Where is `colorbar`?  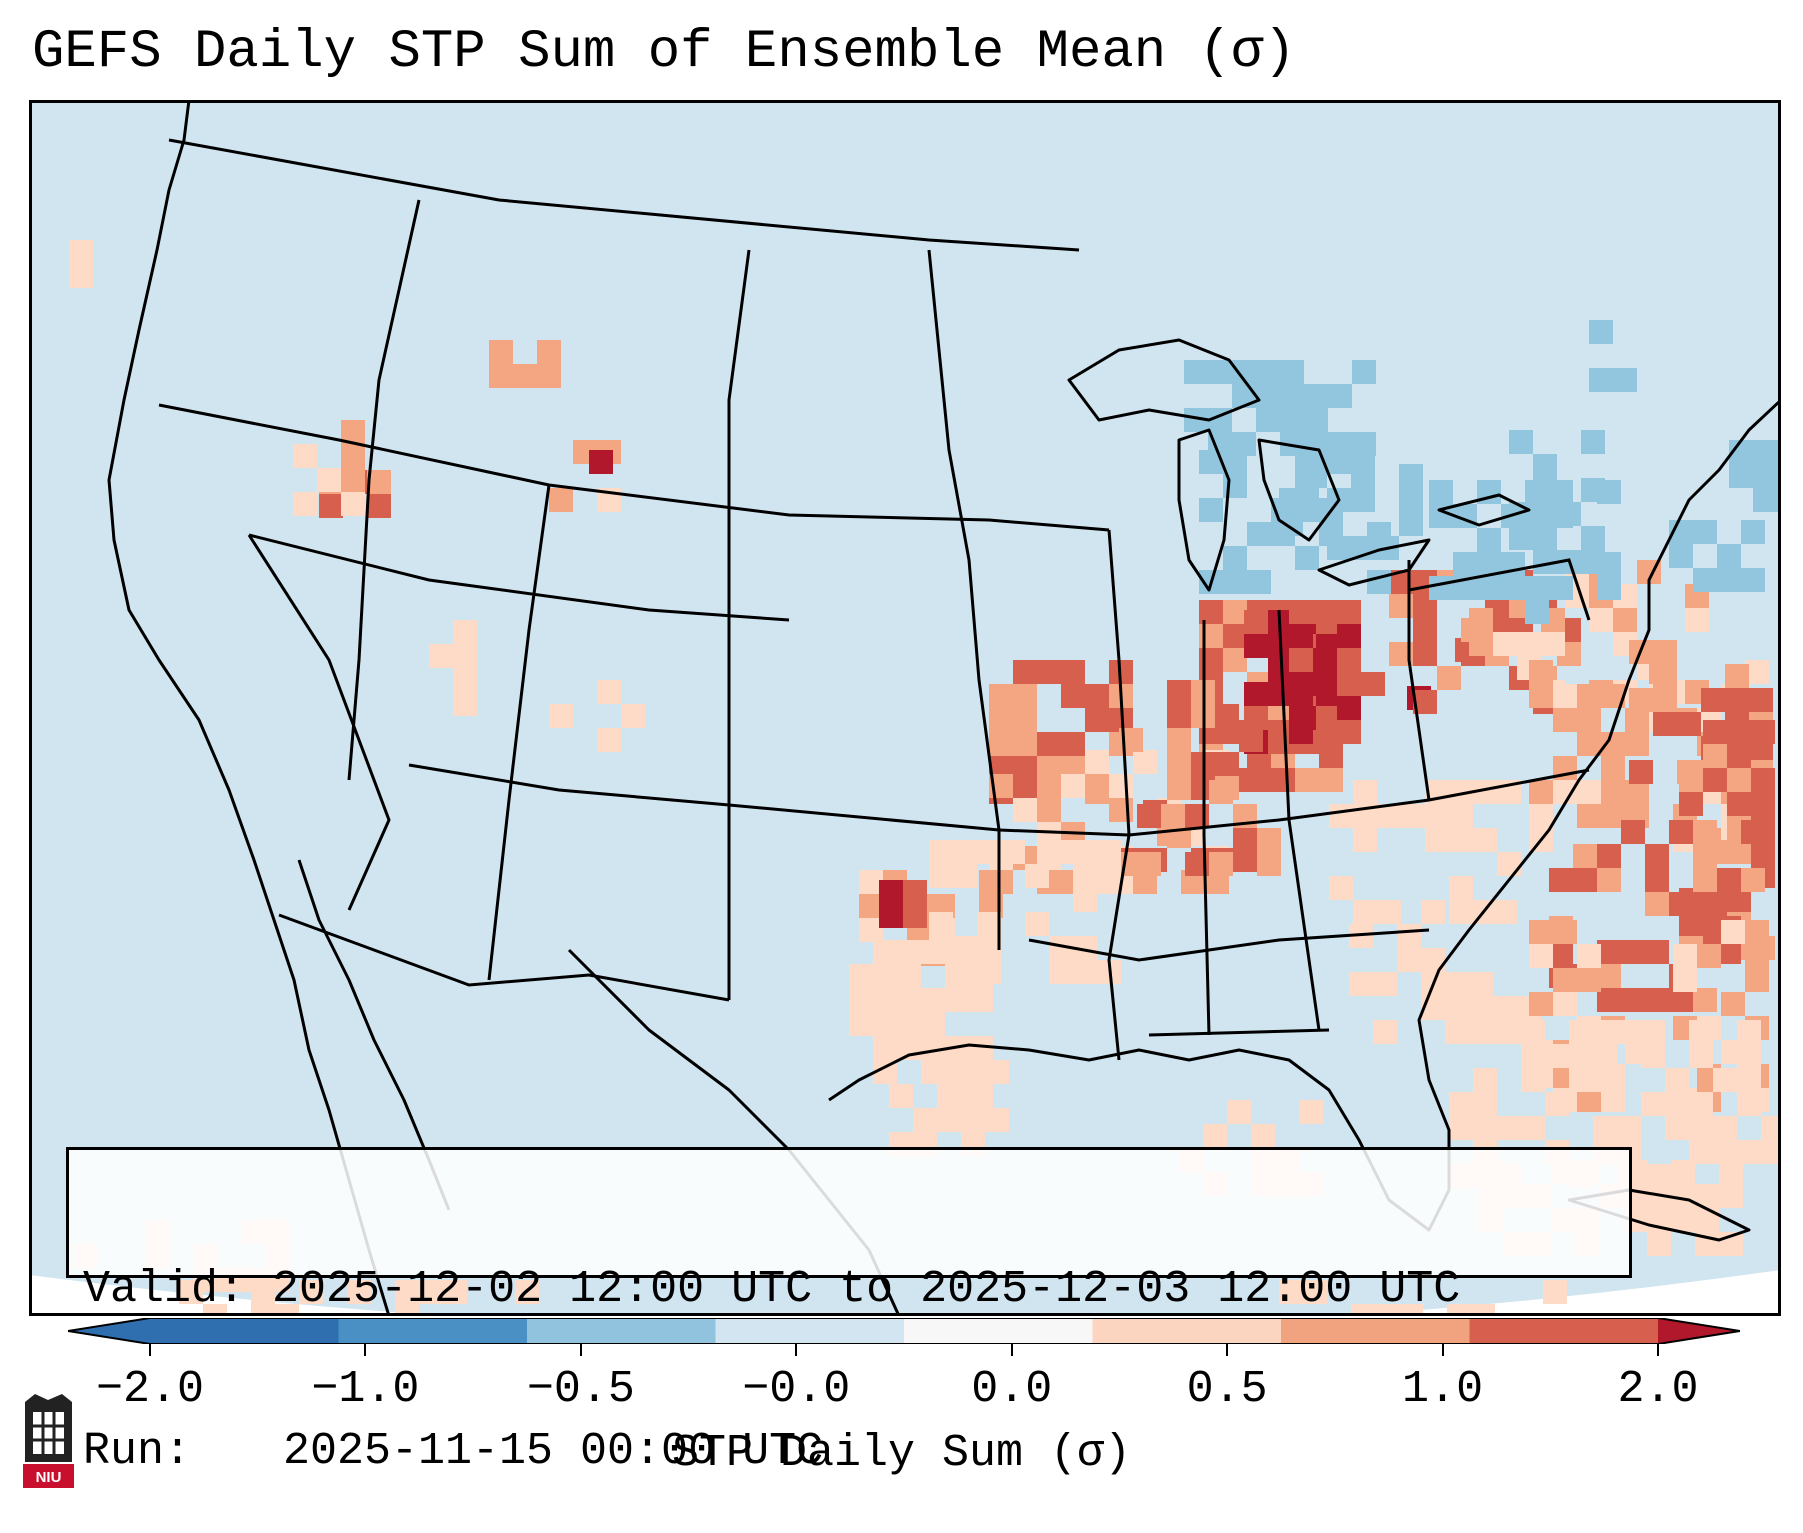 colorbar is located at coordinates (904, 1331).